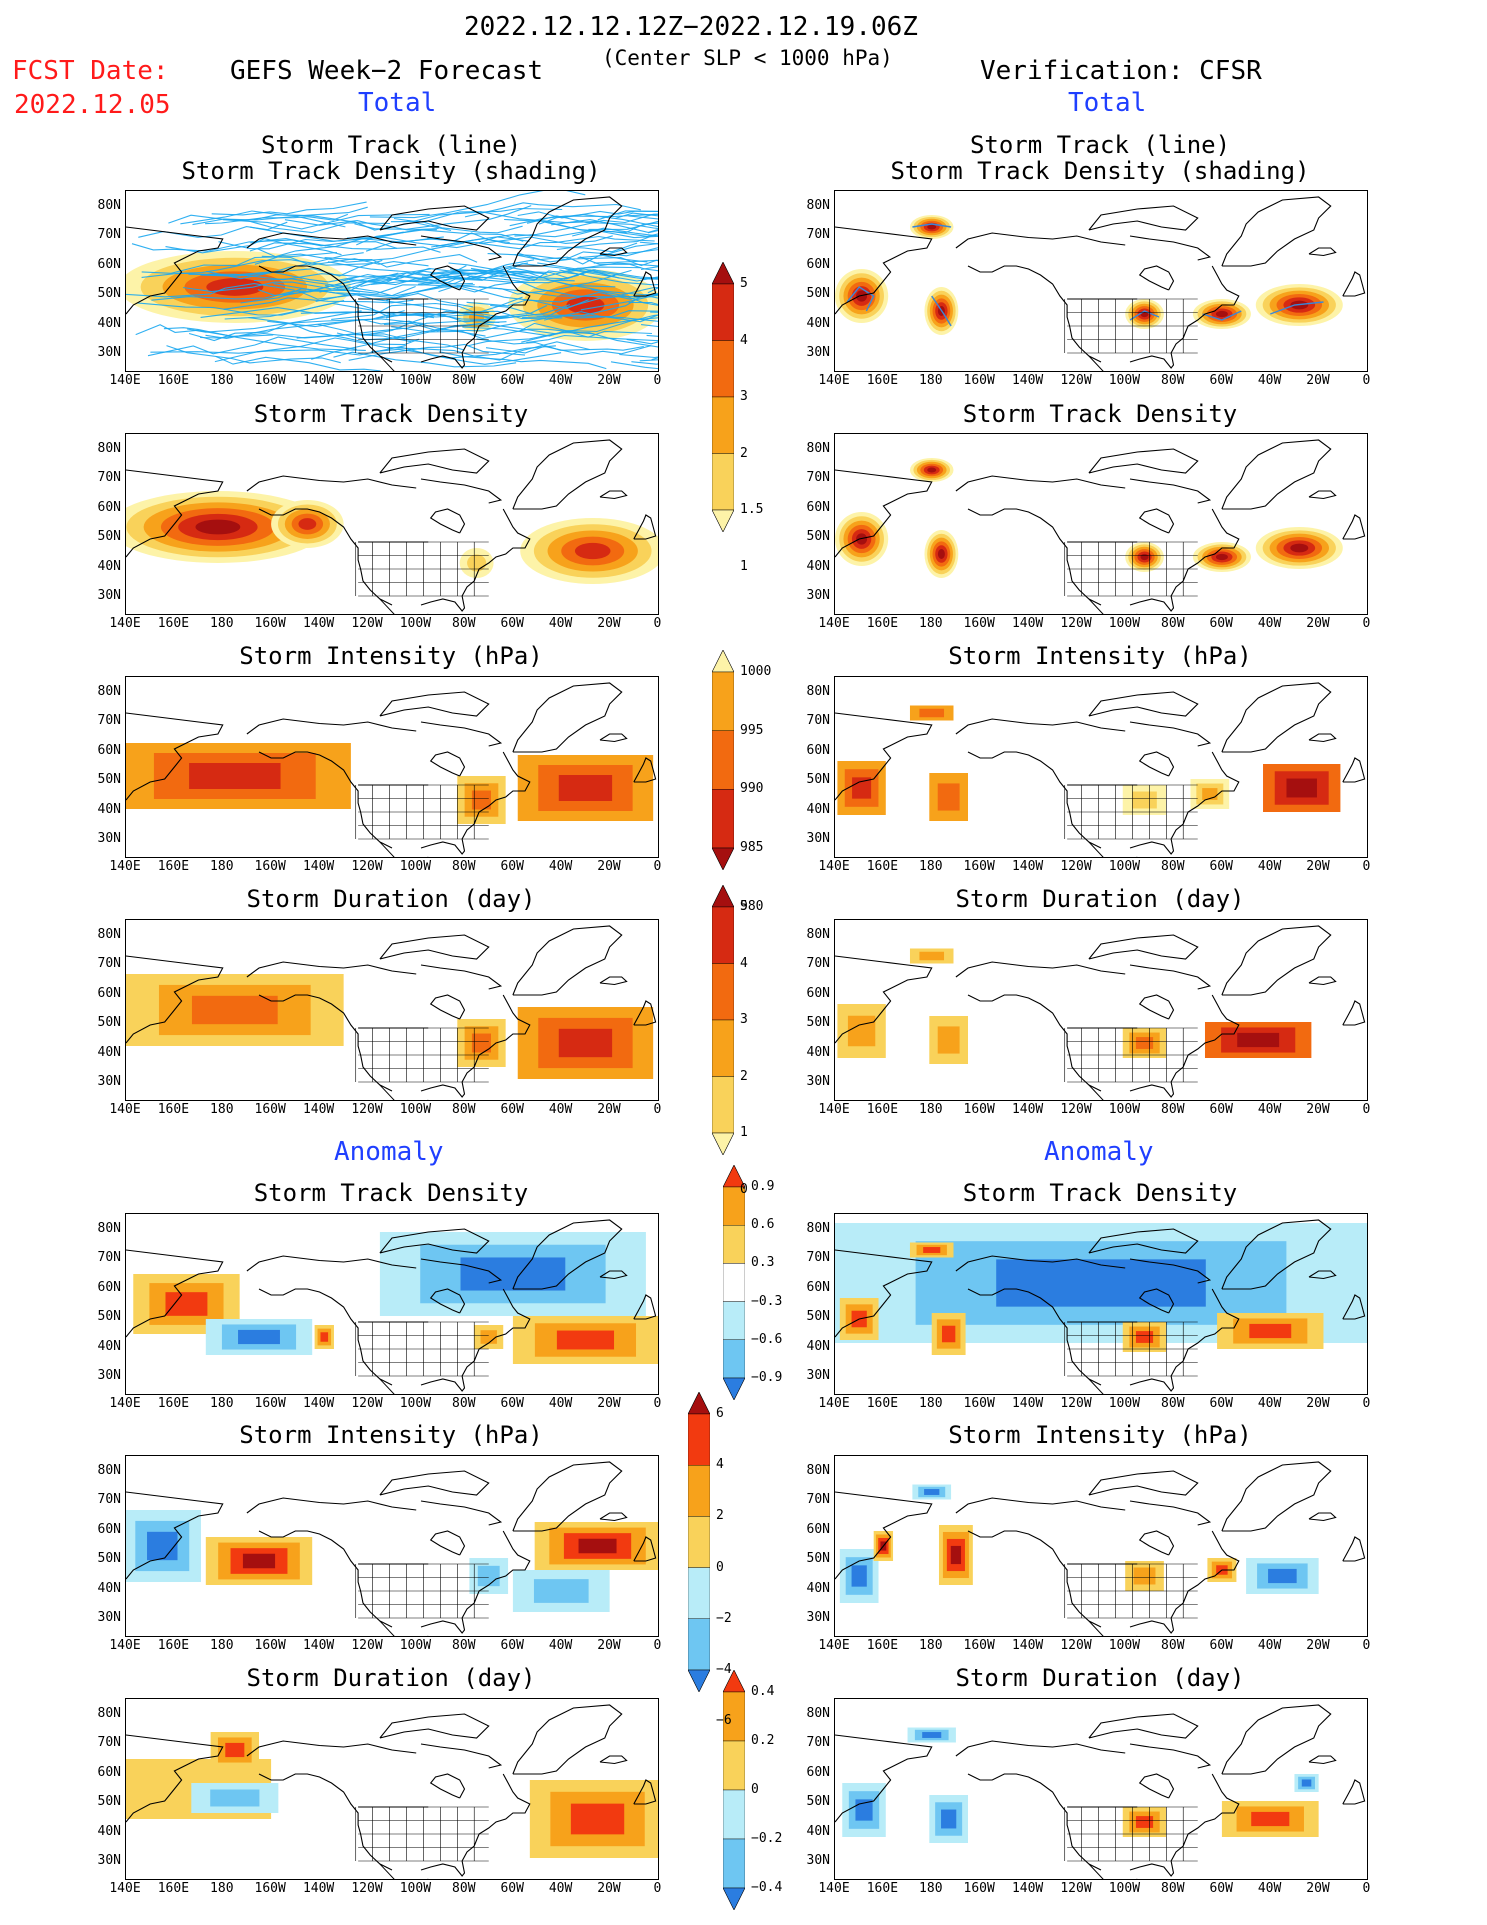 This screenshot has height=1925, width=1487. Describe the element at coordinates (1100, 145) in the screenshot. I see `title-r1a: Storm Track (line)` at that location.